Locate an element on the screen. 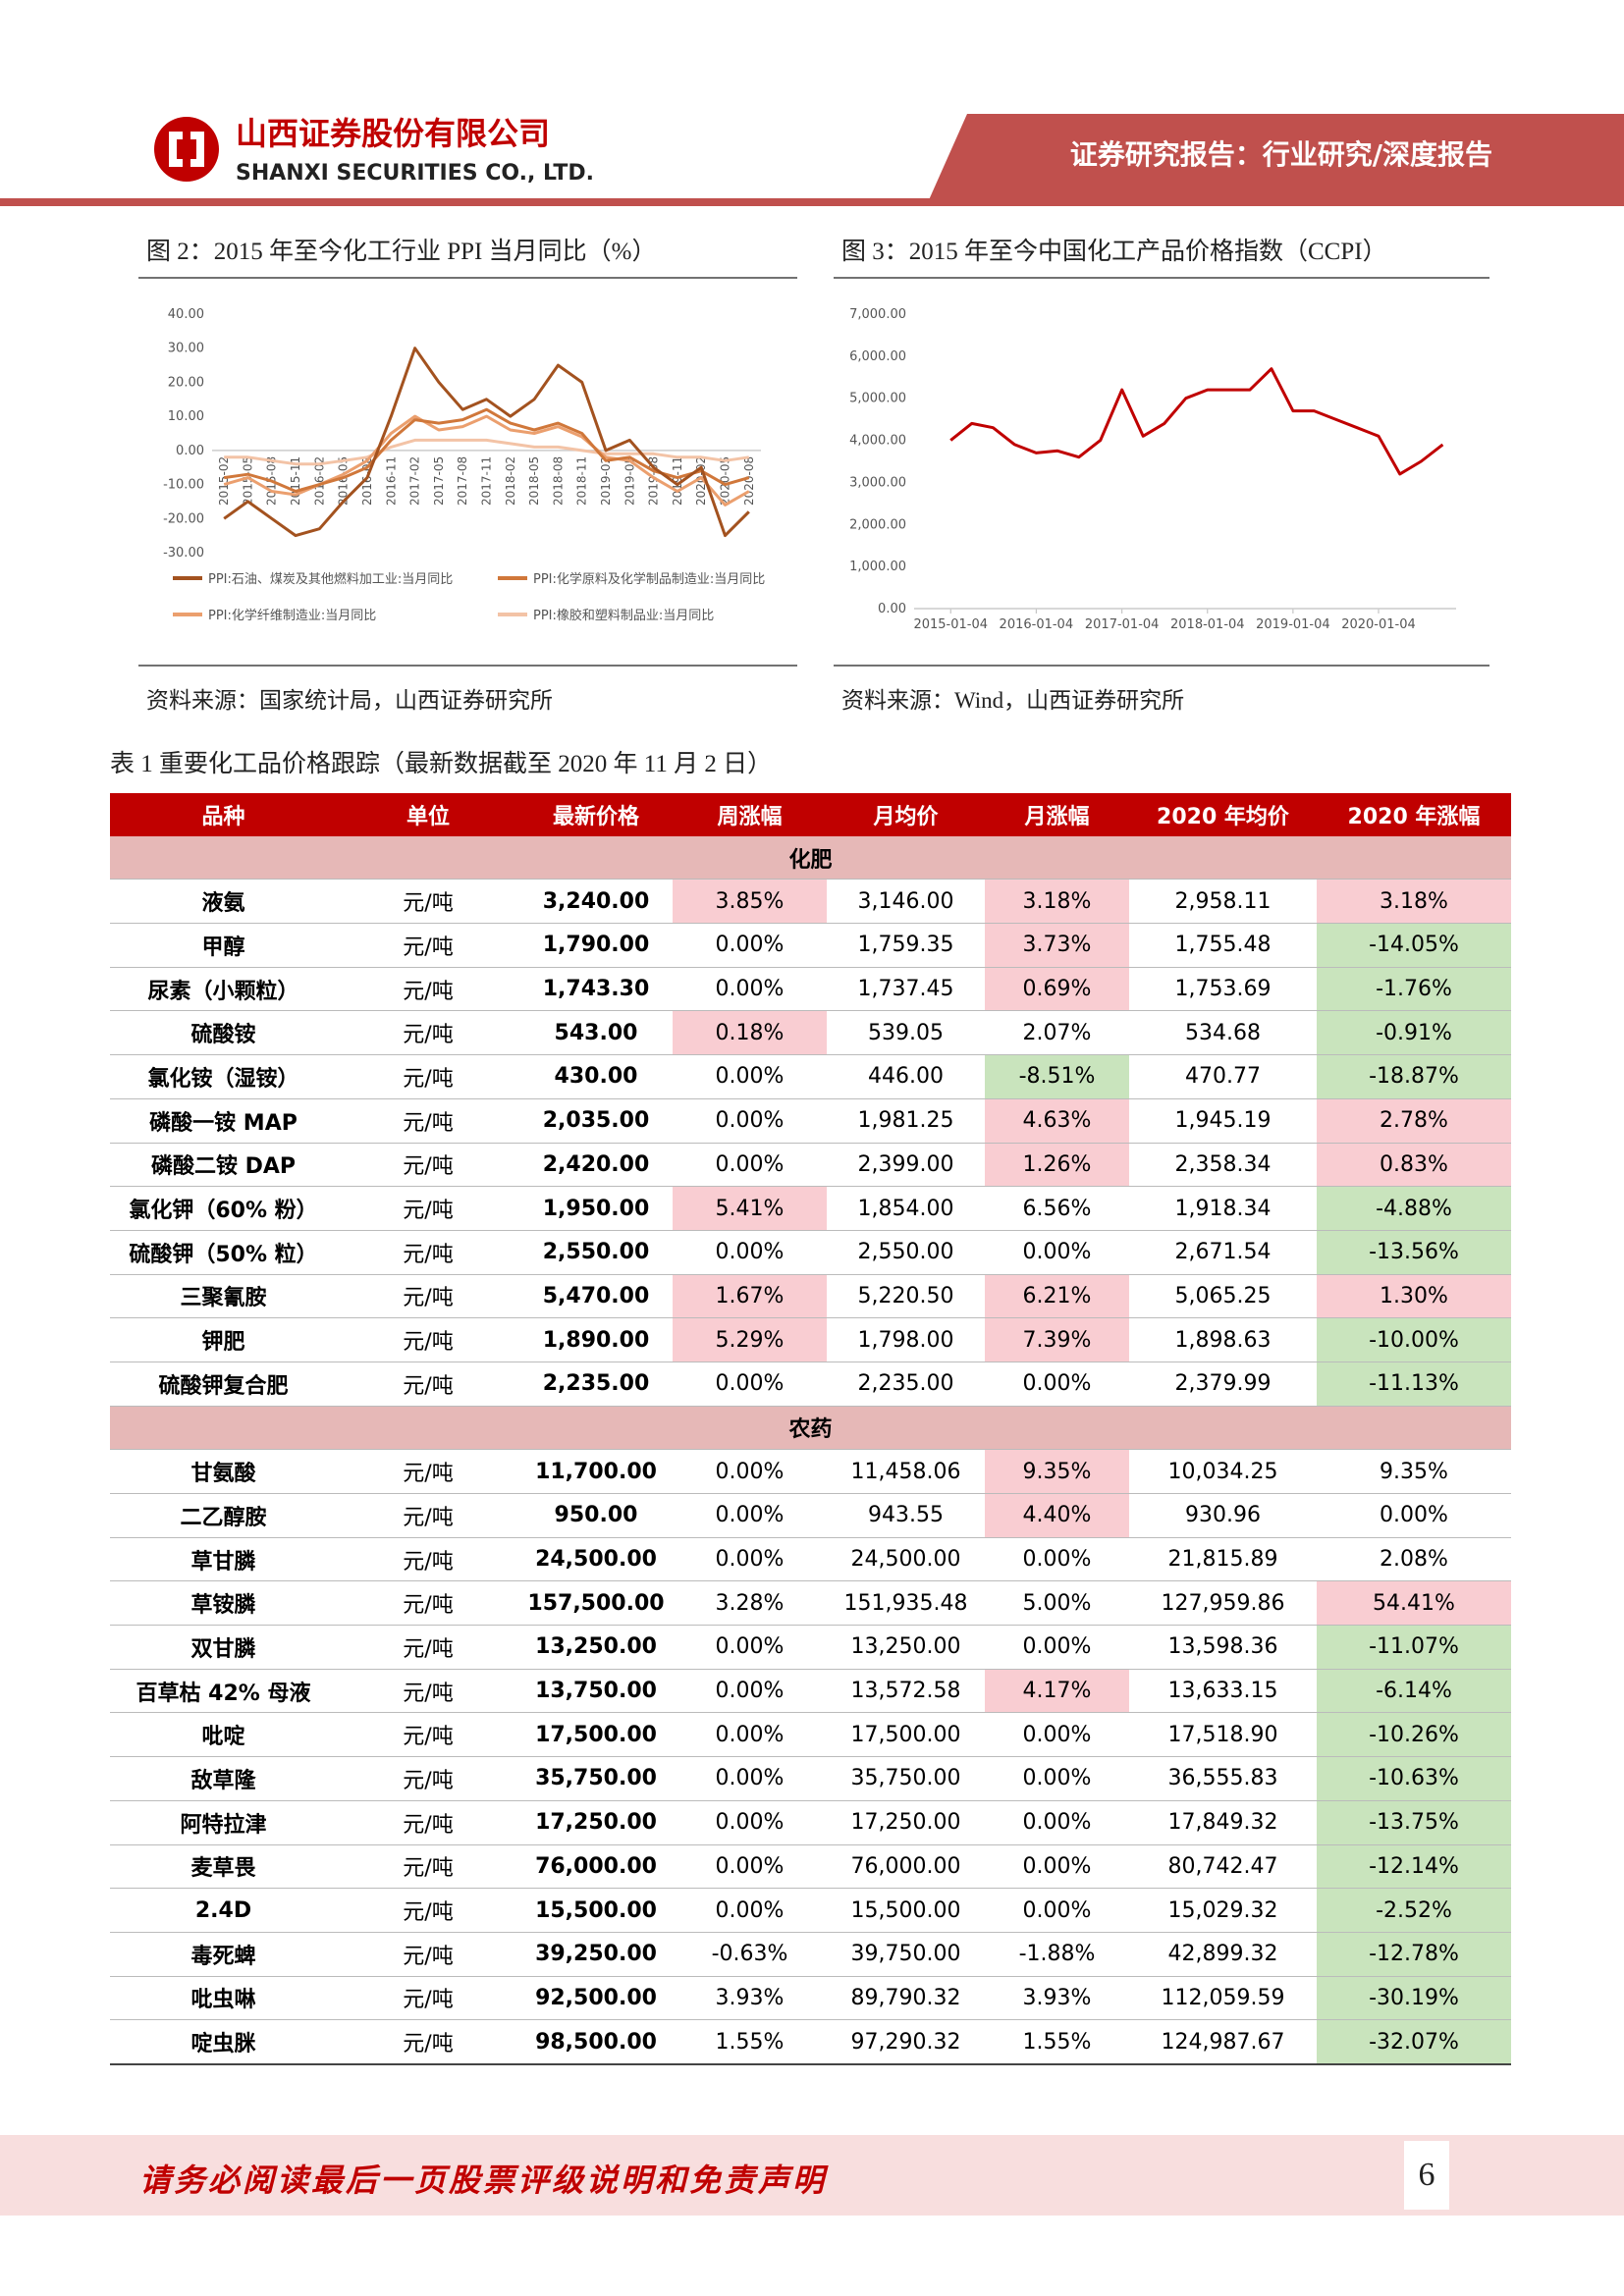 This screenshot has height=2296, width=1624. cell: 17,849.32 is located at coordinates (1223, 1823).